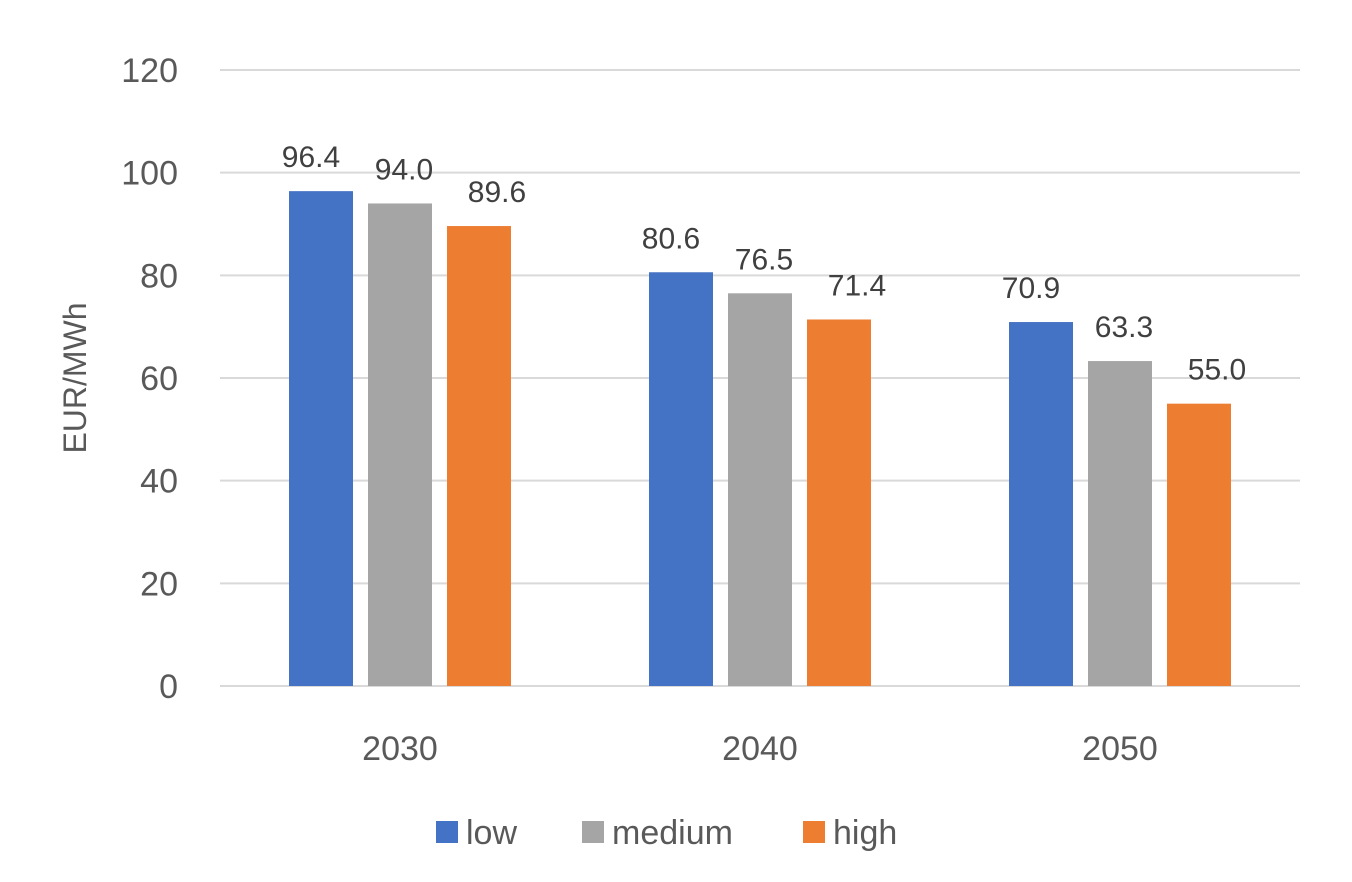  Describe the element at coordinates (671, 238) in the screenshot. I see `data-label-low-2040: 80.6` at that location.